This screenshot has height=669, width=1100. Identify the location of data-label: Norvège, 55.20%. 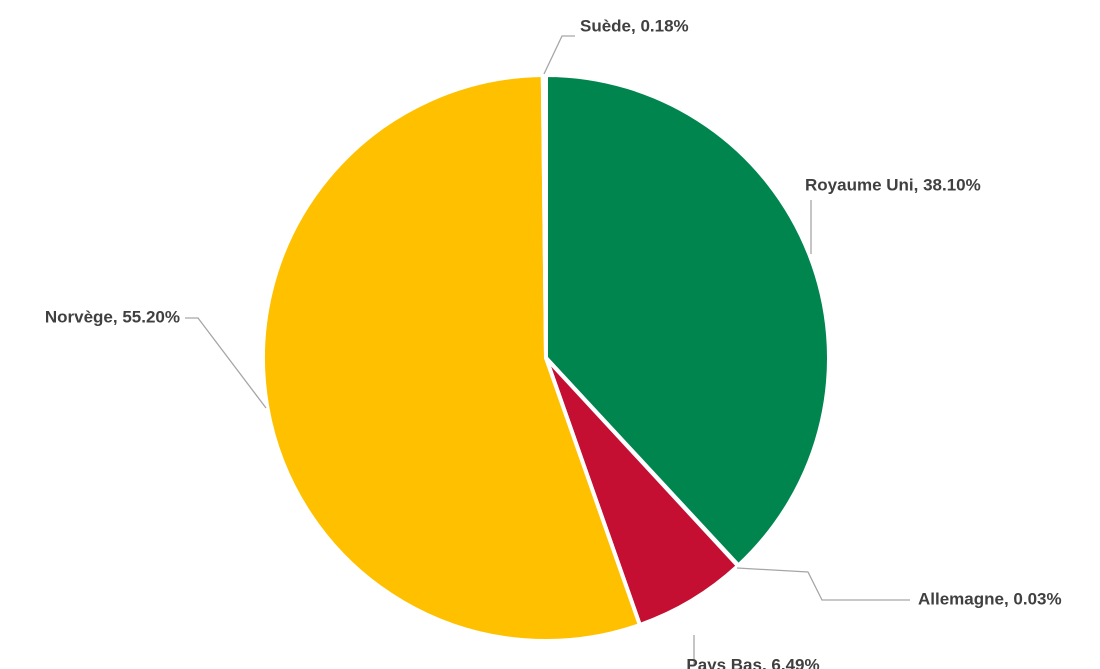
(112, 316).